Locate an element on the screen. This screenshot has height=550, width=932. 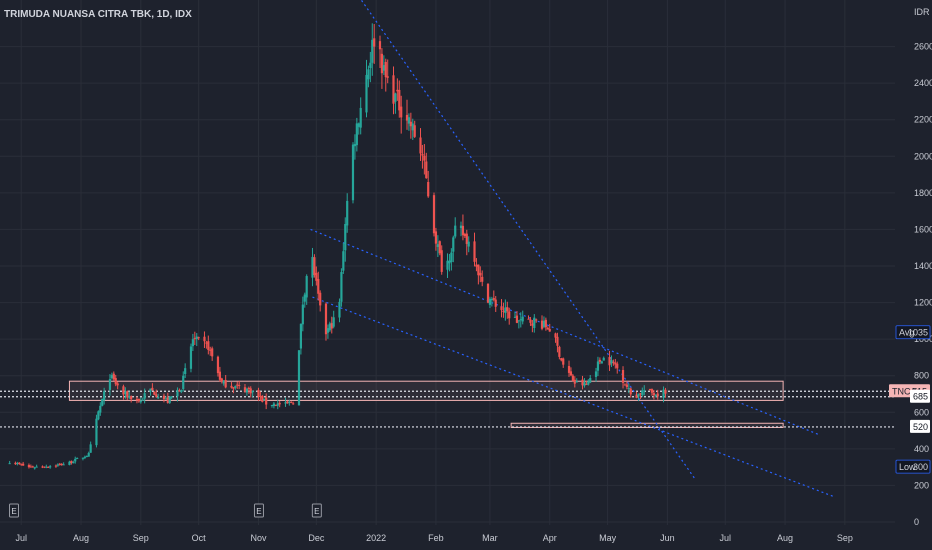
horizontal-price-lines is located at coordinates (447, 409).